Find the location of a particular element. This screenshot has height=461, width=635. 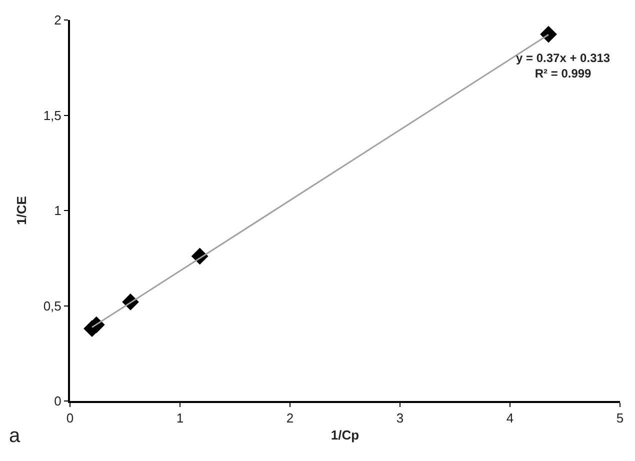

x-tick-label: 1 is located at coordinates (180, 418).